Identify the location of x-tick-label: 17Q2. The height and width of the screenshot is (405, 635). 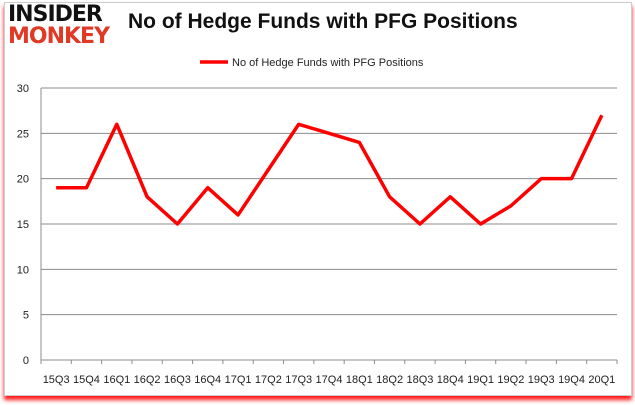
(268, 380).